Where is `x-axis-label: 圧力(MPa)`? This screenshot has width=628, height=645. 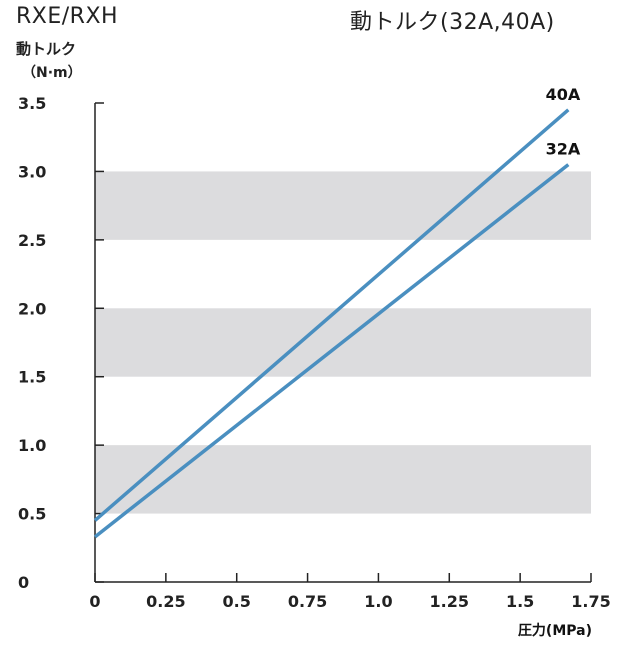 x-axis-label: 圧力(MPa) is located at coordinates (555, 630).